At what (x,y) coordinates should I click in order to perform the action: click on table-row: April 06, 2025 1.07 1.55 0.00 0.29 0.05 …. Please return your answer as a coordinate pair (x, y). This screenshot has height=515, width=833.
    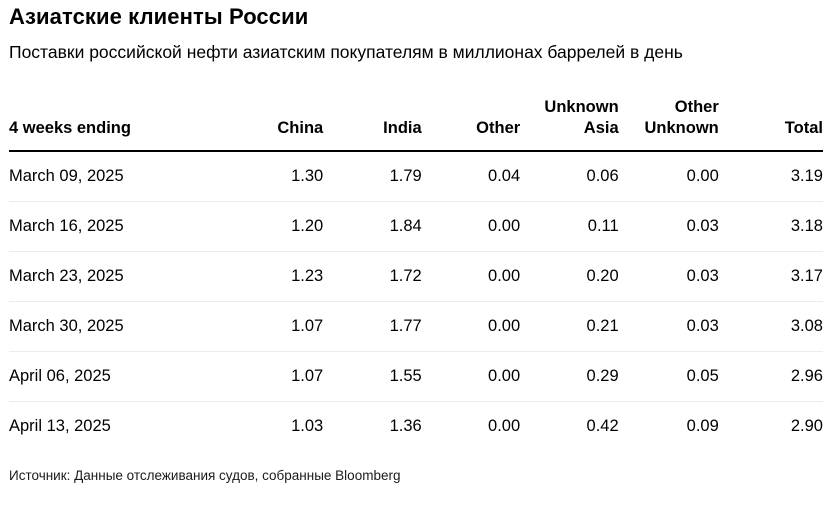
    Looking at the image, I should click on (416, 376).